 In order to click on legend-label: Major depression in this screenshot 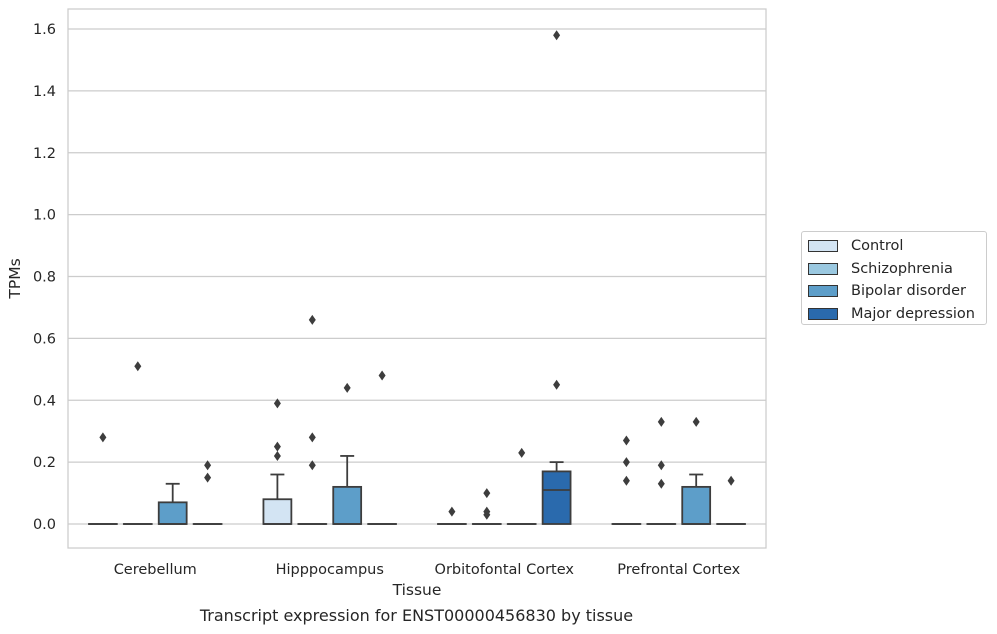, I will do `click(913, 313)`.